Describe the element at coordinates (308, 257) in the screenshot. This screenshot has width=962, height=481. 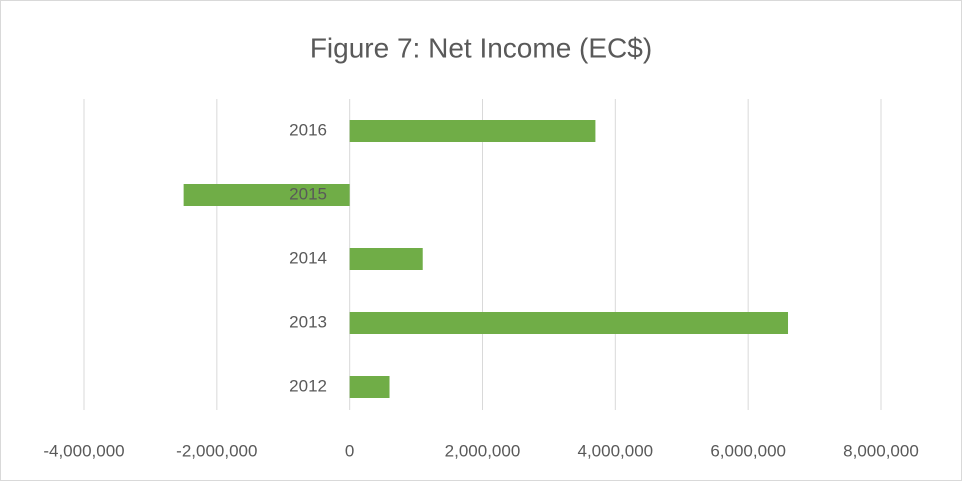
I see `y-tick-label: 2014` at that location.